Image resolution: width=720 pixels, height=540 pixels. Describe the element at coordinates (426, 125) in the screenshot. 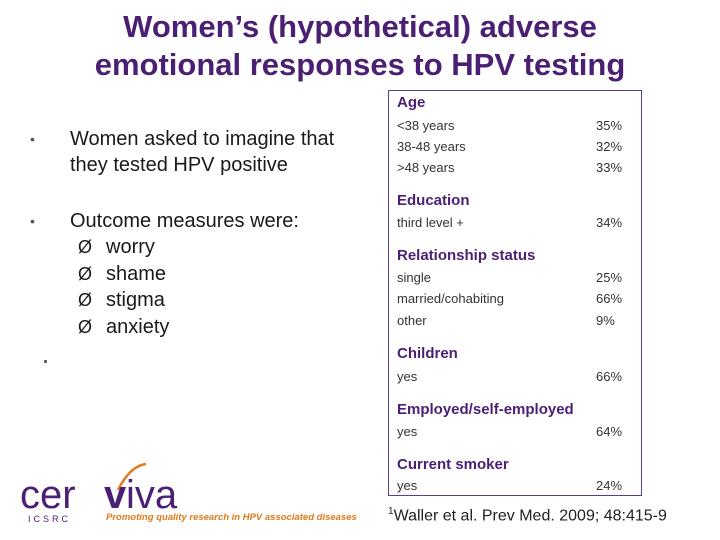

I see `table-row-label: <38 years` at that location.